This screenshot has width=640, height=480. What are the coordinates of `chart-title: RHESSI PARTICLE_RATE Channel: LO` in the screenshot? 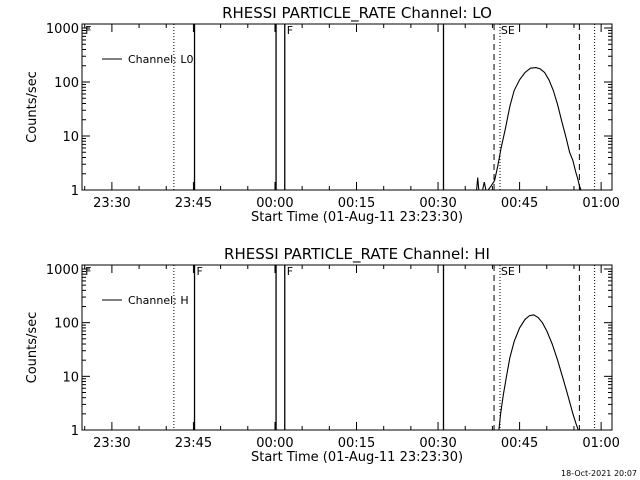 It's located at (357, 13).